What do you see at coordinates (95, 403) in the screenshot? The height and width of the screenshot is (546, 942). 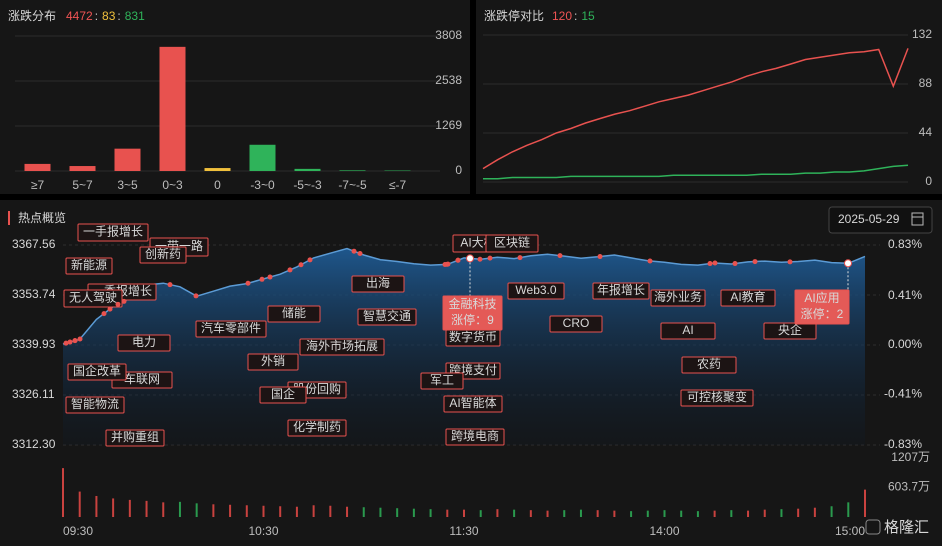 I see `annotation-text: 智能物流` at bounding box center [95, 403].